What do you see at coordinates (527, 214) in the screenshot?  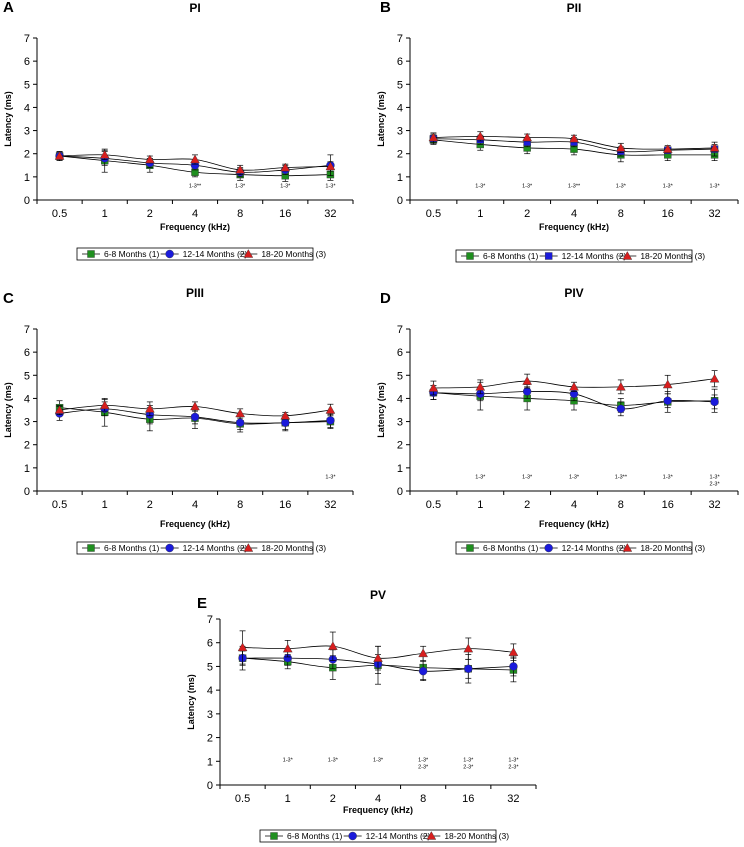 I see `x-tick-label: 2` at bounding box center [527, 214].